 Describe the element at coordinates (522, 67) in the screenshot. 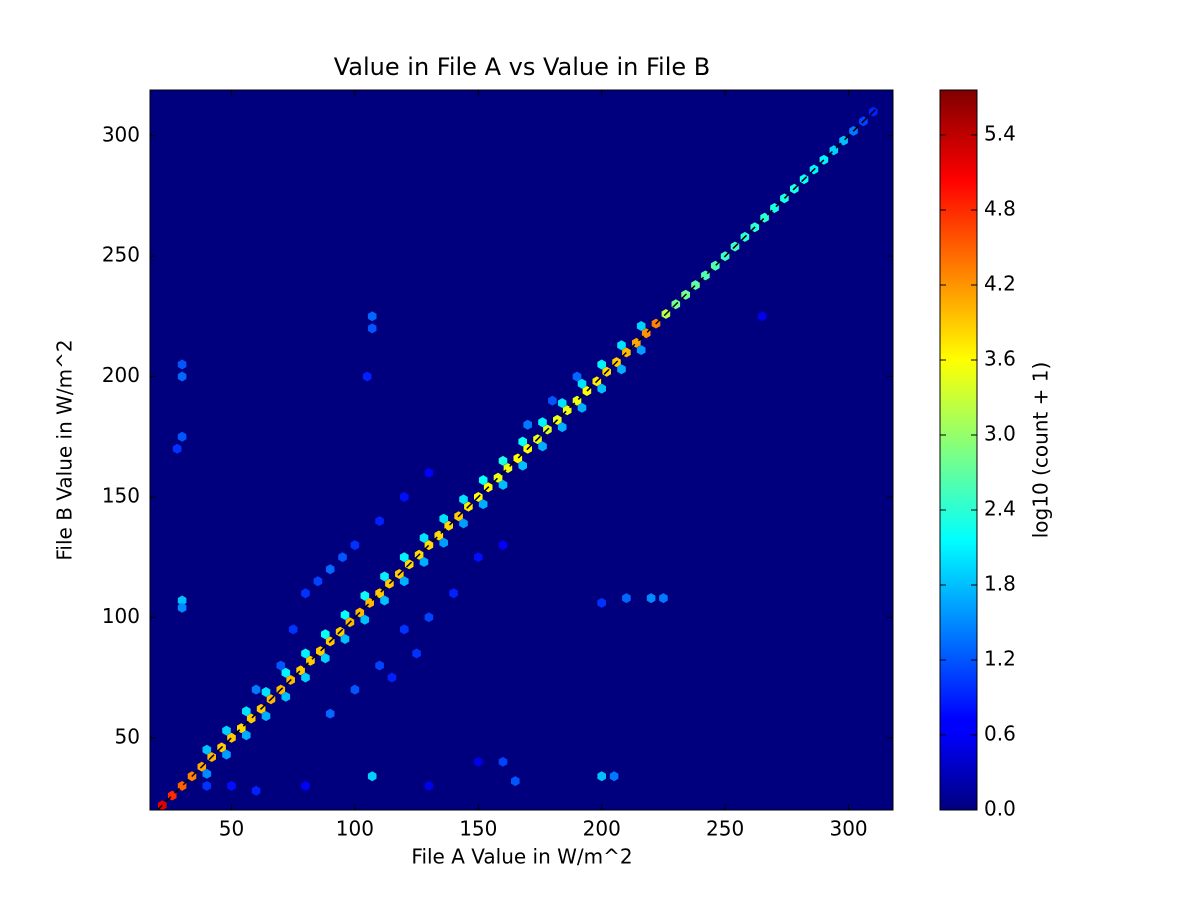

I see `chart-title: Value in File A vs Value in File B` at that location.